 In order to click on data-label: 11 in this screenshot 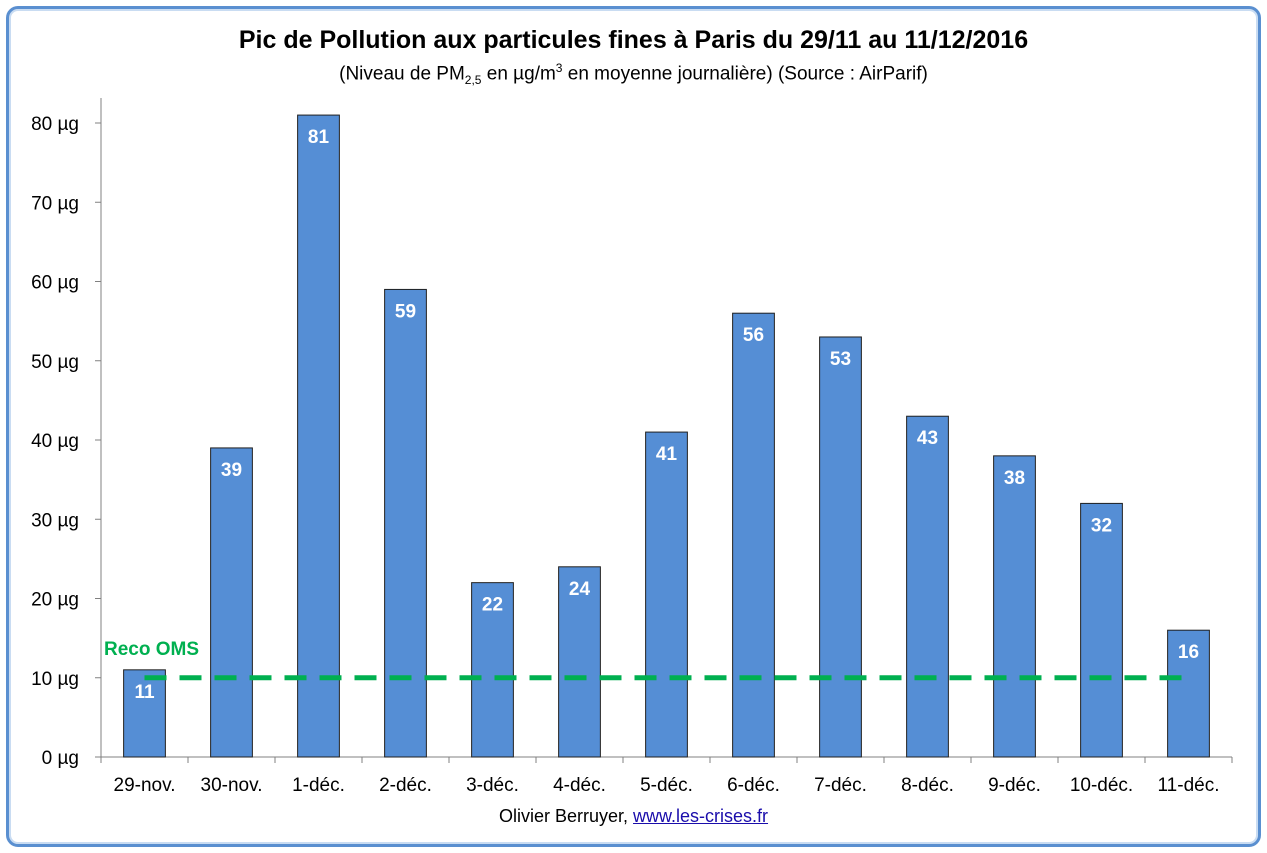, I will do `click(144, 692)`.